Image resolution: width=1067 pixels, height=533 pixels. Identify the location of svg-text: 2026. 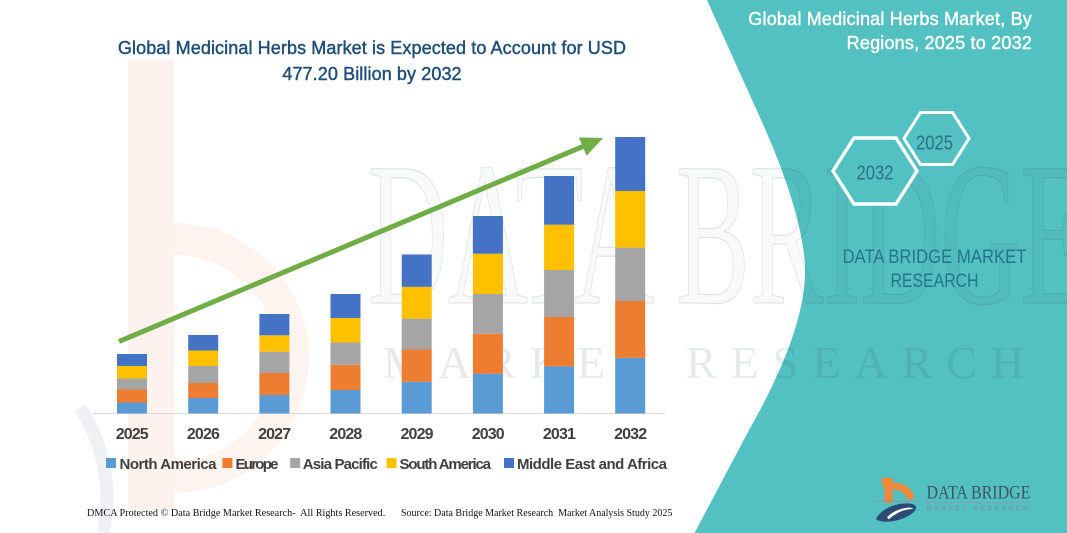
(203, 434).